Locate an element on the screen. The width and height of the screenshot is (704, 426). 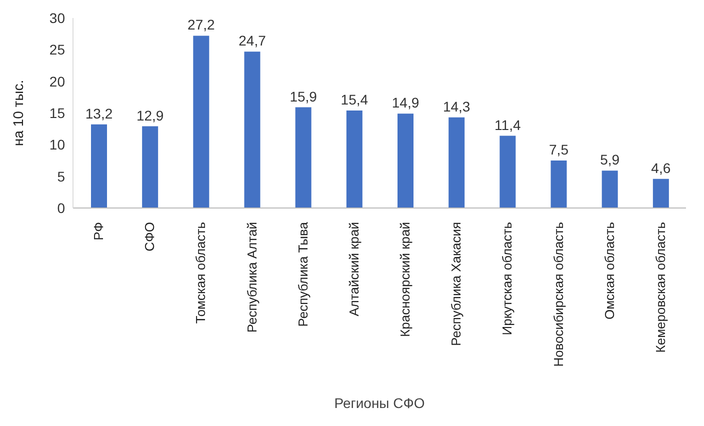
data-label: 15,9 is located at coordinates (304, 96).